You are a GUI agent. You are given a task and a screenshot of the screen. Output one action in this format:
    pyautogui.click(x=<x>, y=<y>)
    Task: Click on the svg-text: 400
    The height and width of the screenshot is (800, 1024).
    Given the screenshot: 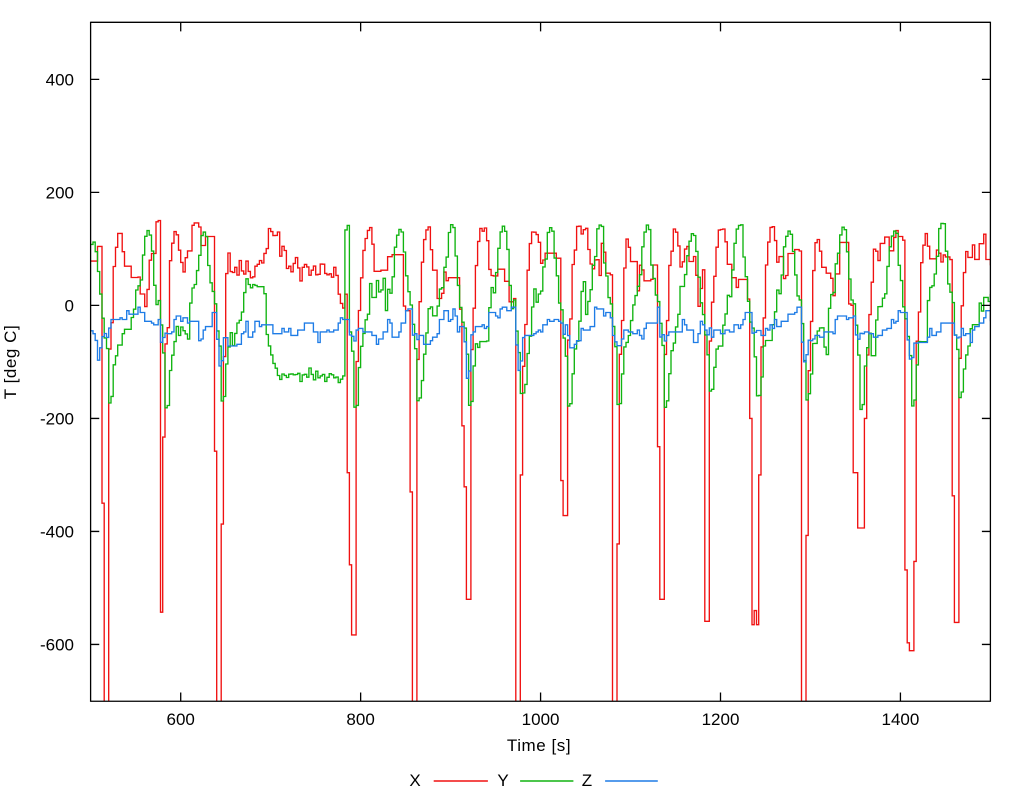 What is the action you would take?
    pyautogui.click(x=60, y=79)
    